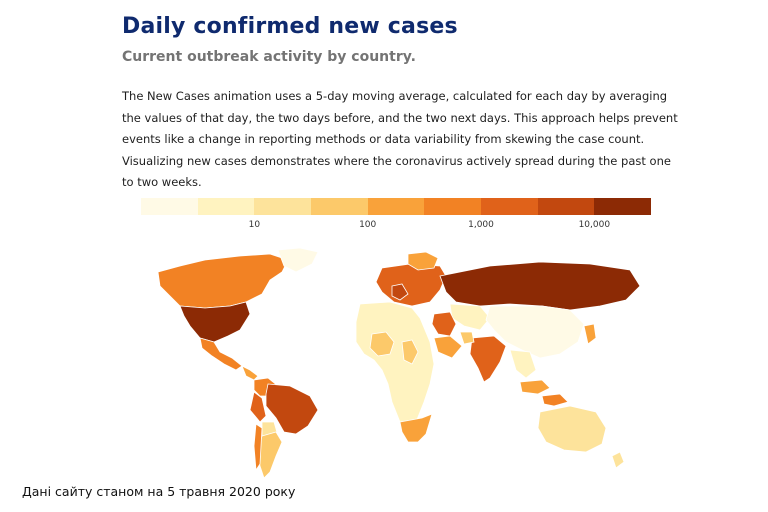  I want to click on data-date-caption: Дані сайту станом на 5 травня 2020 року, so click(159, 491).